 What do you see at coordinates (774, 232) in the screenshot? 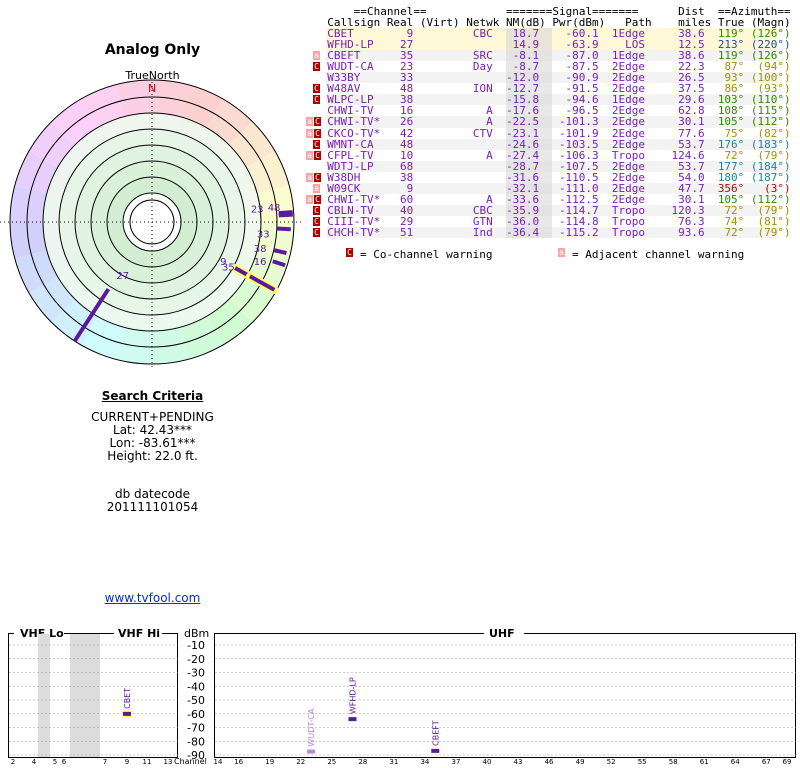
I see `azimuth-magnetic: (79°)` at bounding box center [774, 232].